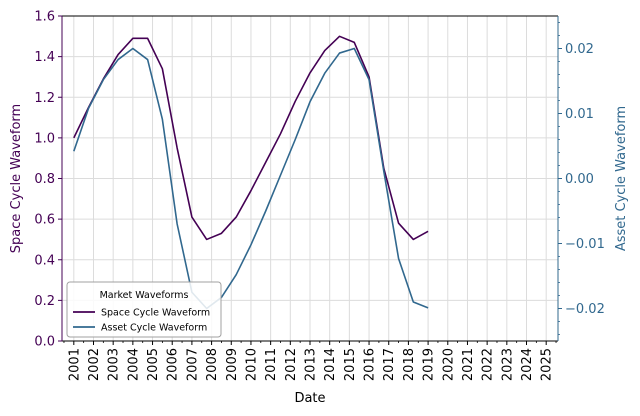 This screenshot has width=640, height=416. I want to click on y-left-tick-label: 0.4, so click(44, 260).